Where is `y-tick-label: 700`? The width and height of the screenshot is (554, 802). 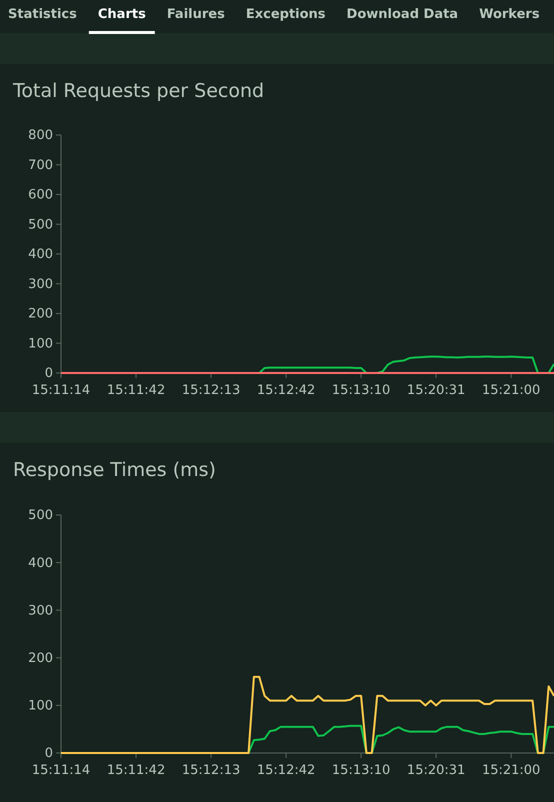
y-tick-label: 700 is located at coordinates (40, 165).